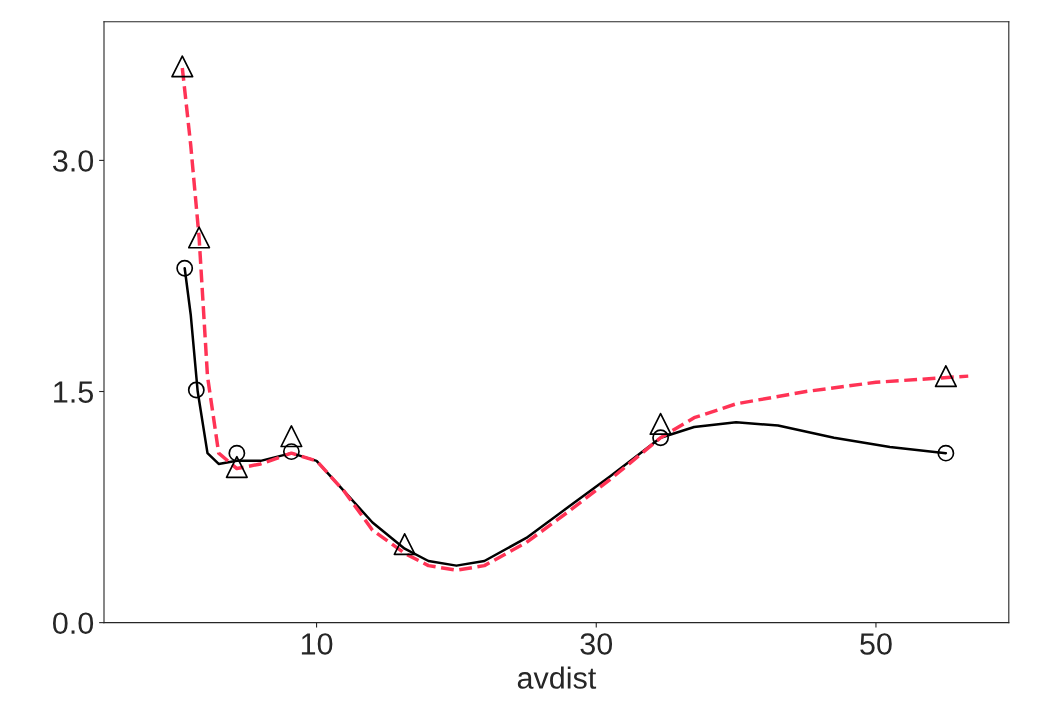 The height and width of the screenshot is (724, 1040). Describe the element at coordinates (557, 677) in the screenshot. I see `x-axis-title: avdist` at that location.